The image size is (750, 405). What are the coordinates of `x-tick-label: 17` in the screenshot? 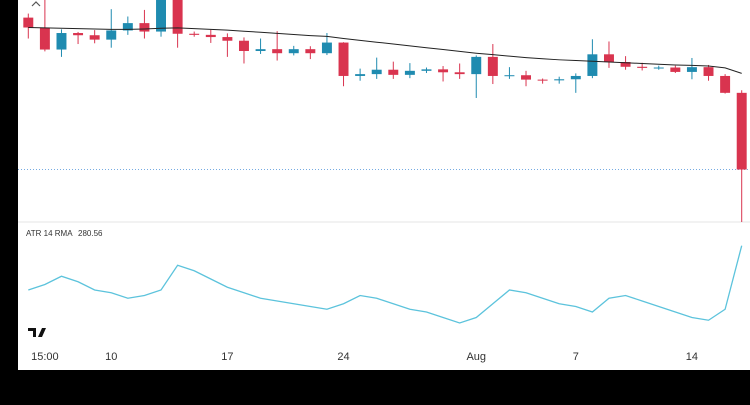 It's located at (227, 357).